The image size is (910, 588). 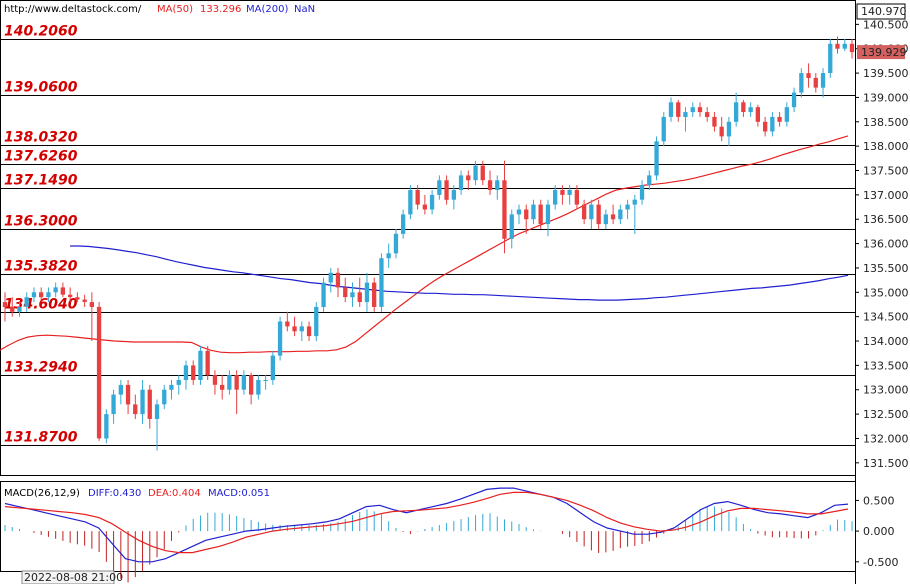 What do you see at coordinates (41, 222) in the screenshot?
I see `level-label: 136.3000` at bounding box center [41, 222].